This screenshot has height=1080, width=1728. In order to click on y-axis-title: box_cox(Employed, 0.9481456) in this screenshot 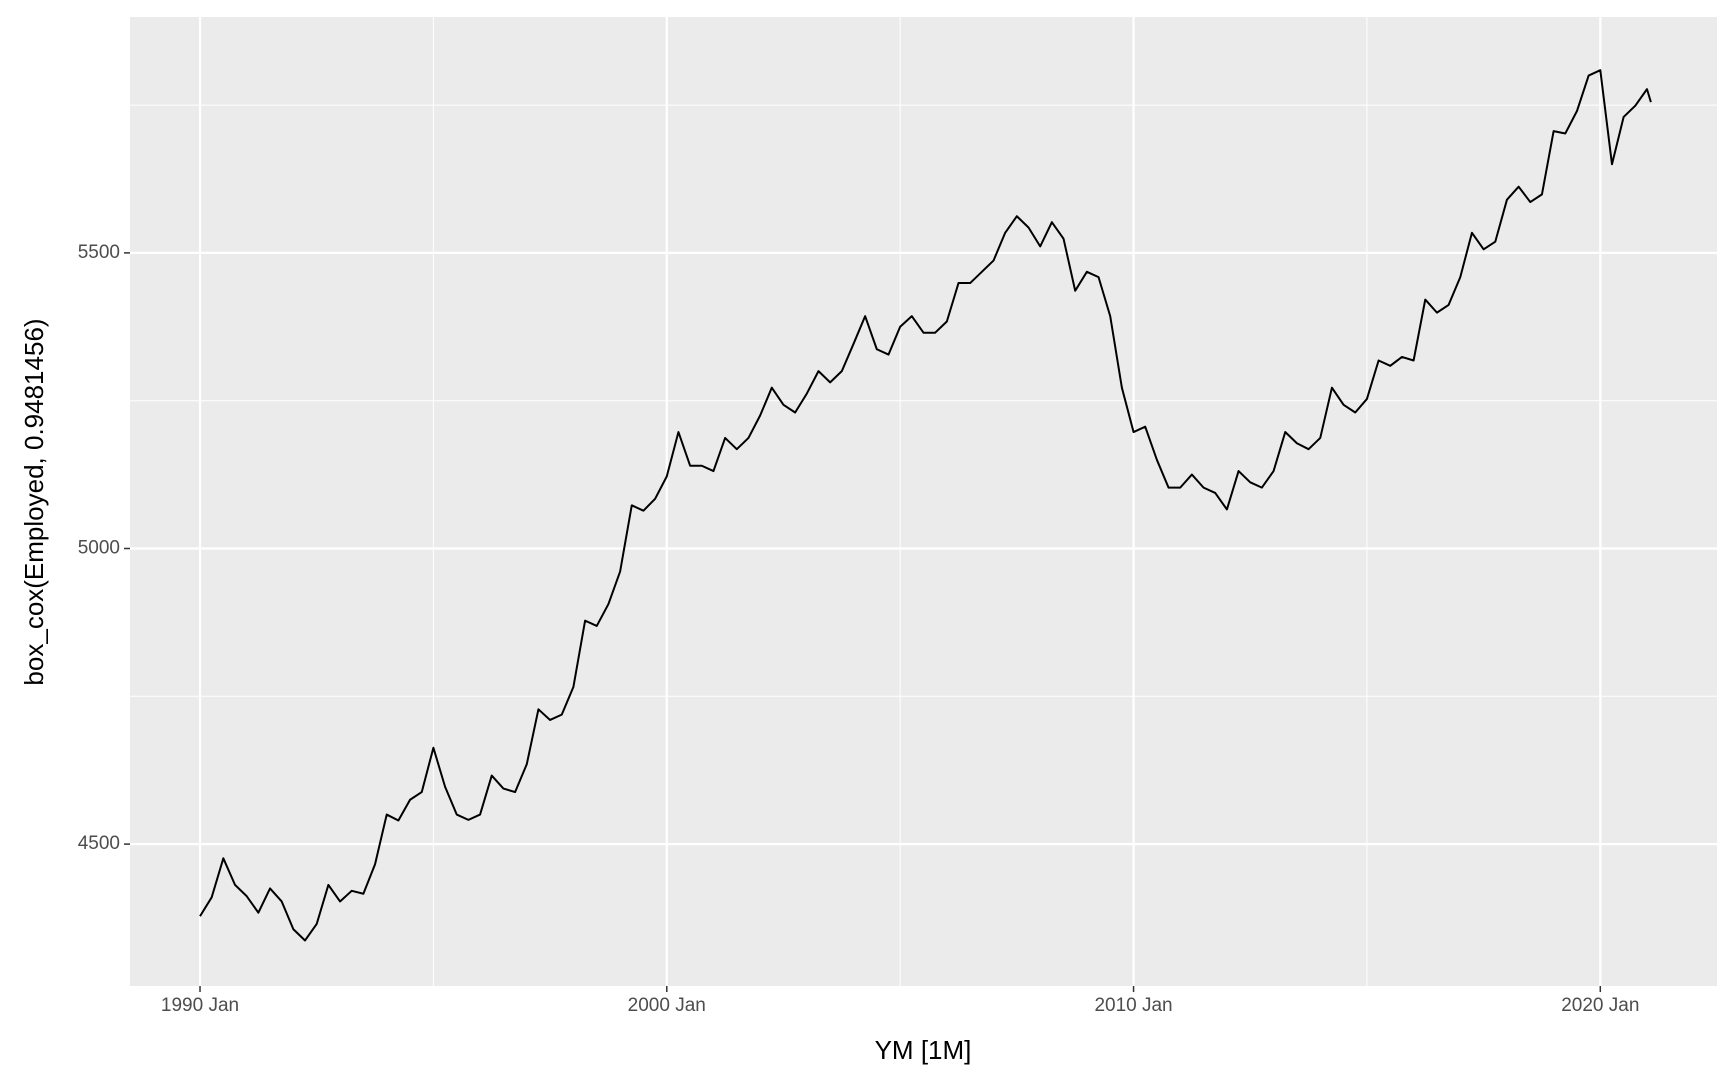, I will do `click(34, 501)`.